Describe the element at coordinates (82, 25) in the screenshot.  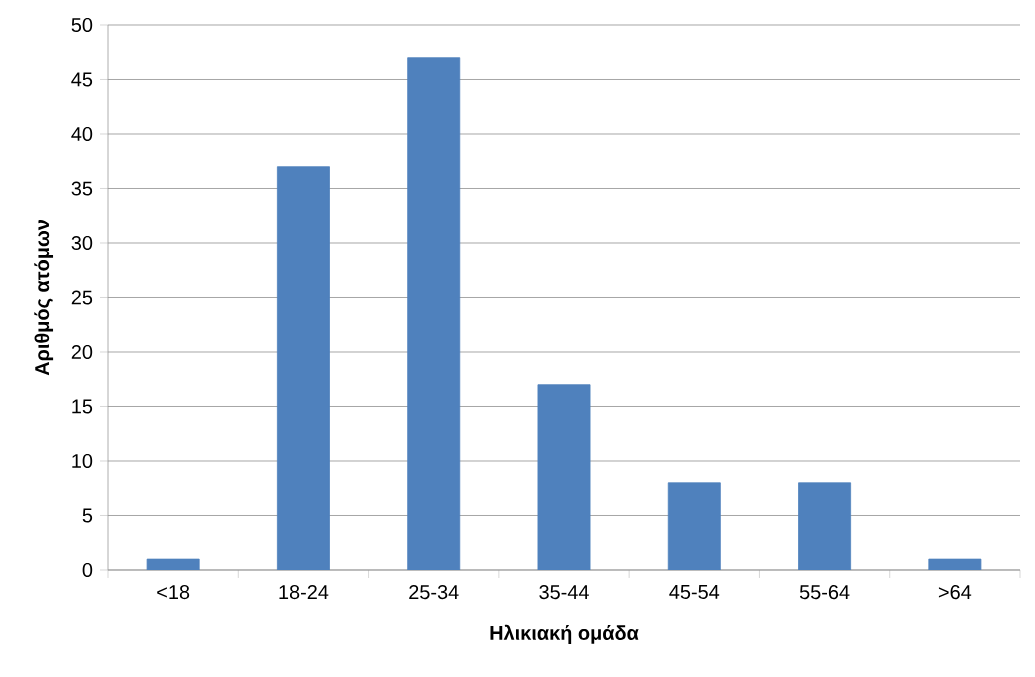
I see `y-tick-label: 50` at that location.